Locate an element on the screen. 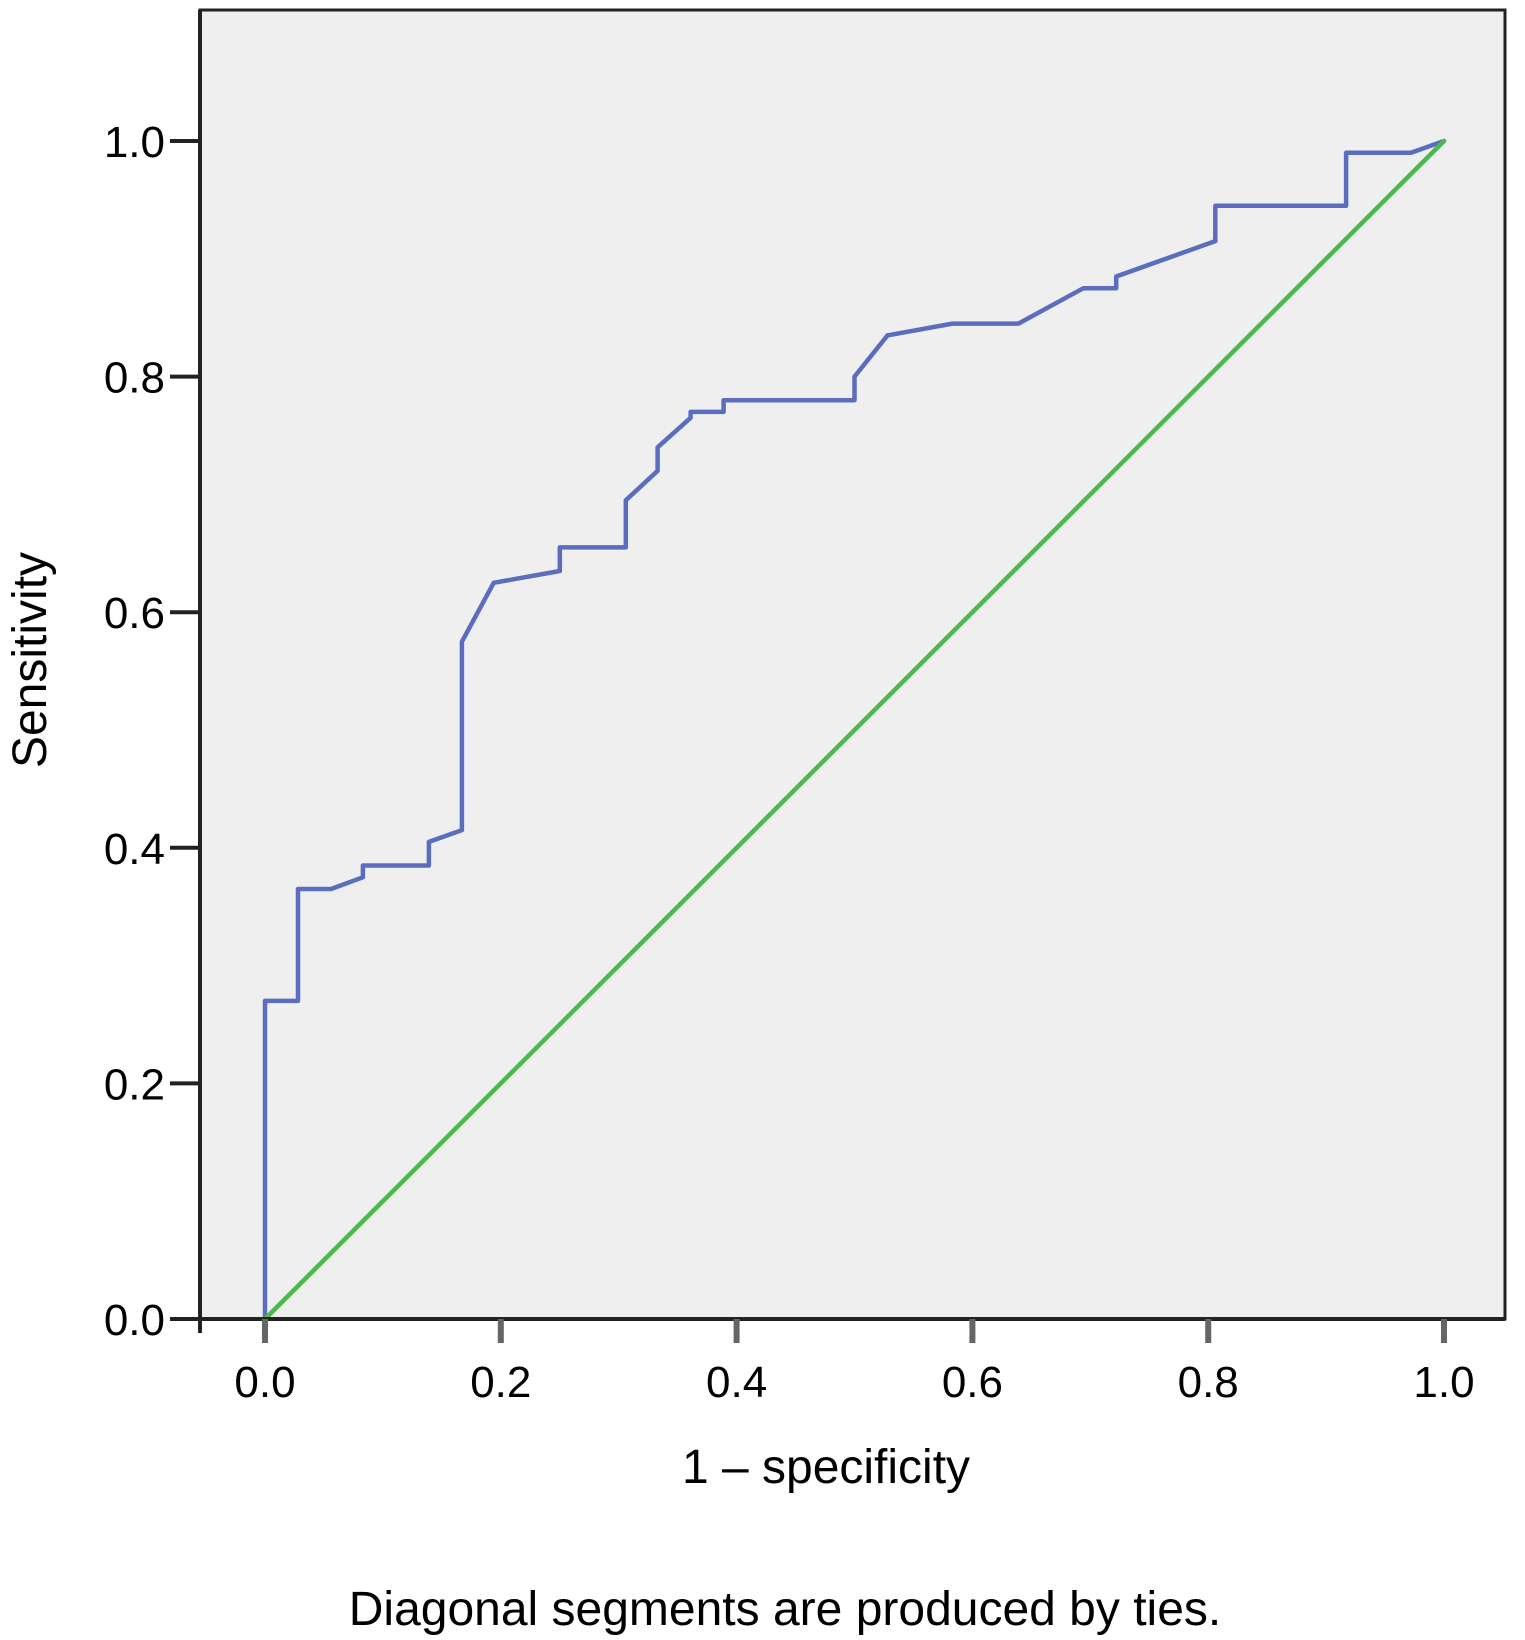 The height and width of the screenshot is (1640, 1525). x-axis-title: 1 – specificity is located at coordinates (826, 1467).